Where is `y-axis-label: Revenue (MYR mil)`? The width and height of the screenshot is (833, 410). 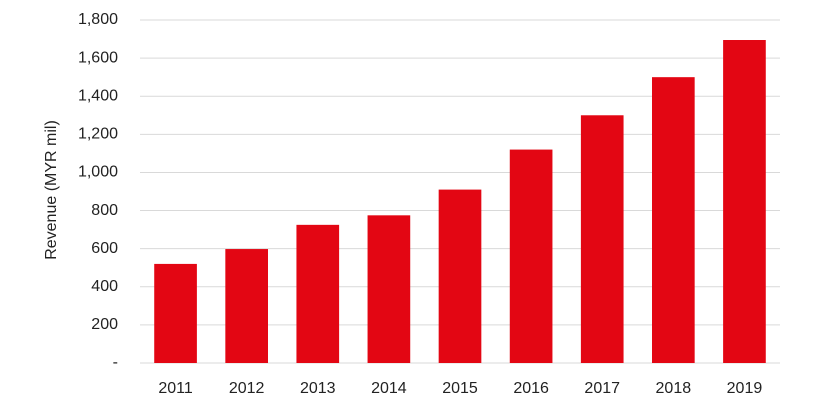
y-axis-label: Revenue (MYR mil) is located at coordinates (51, 190).